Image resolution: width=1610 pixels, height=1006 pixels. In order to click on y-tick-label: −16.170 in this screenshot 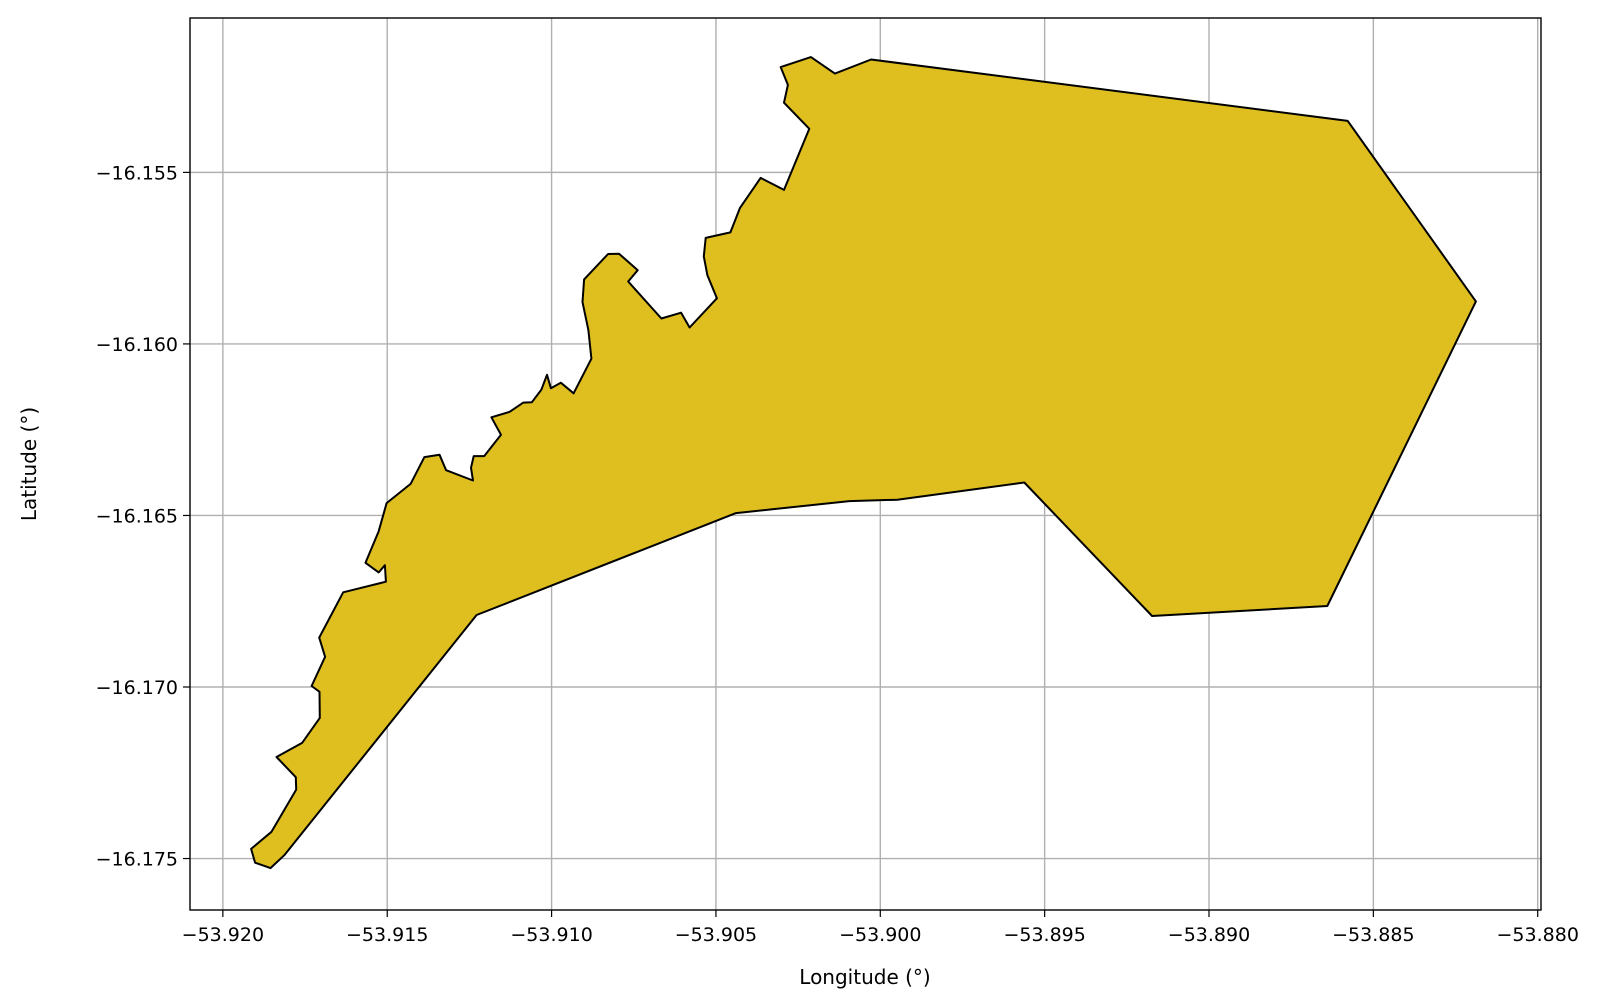, I will do `click(137, 688)`.